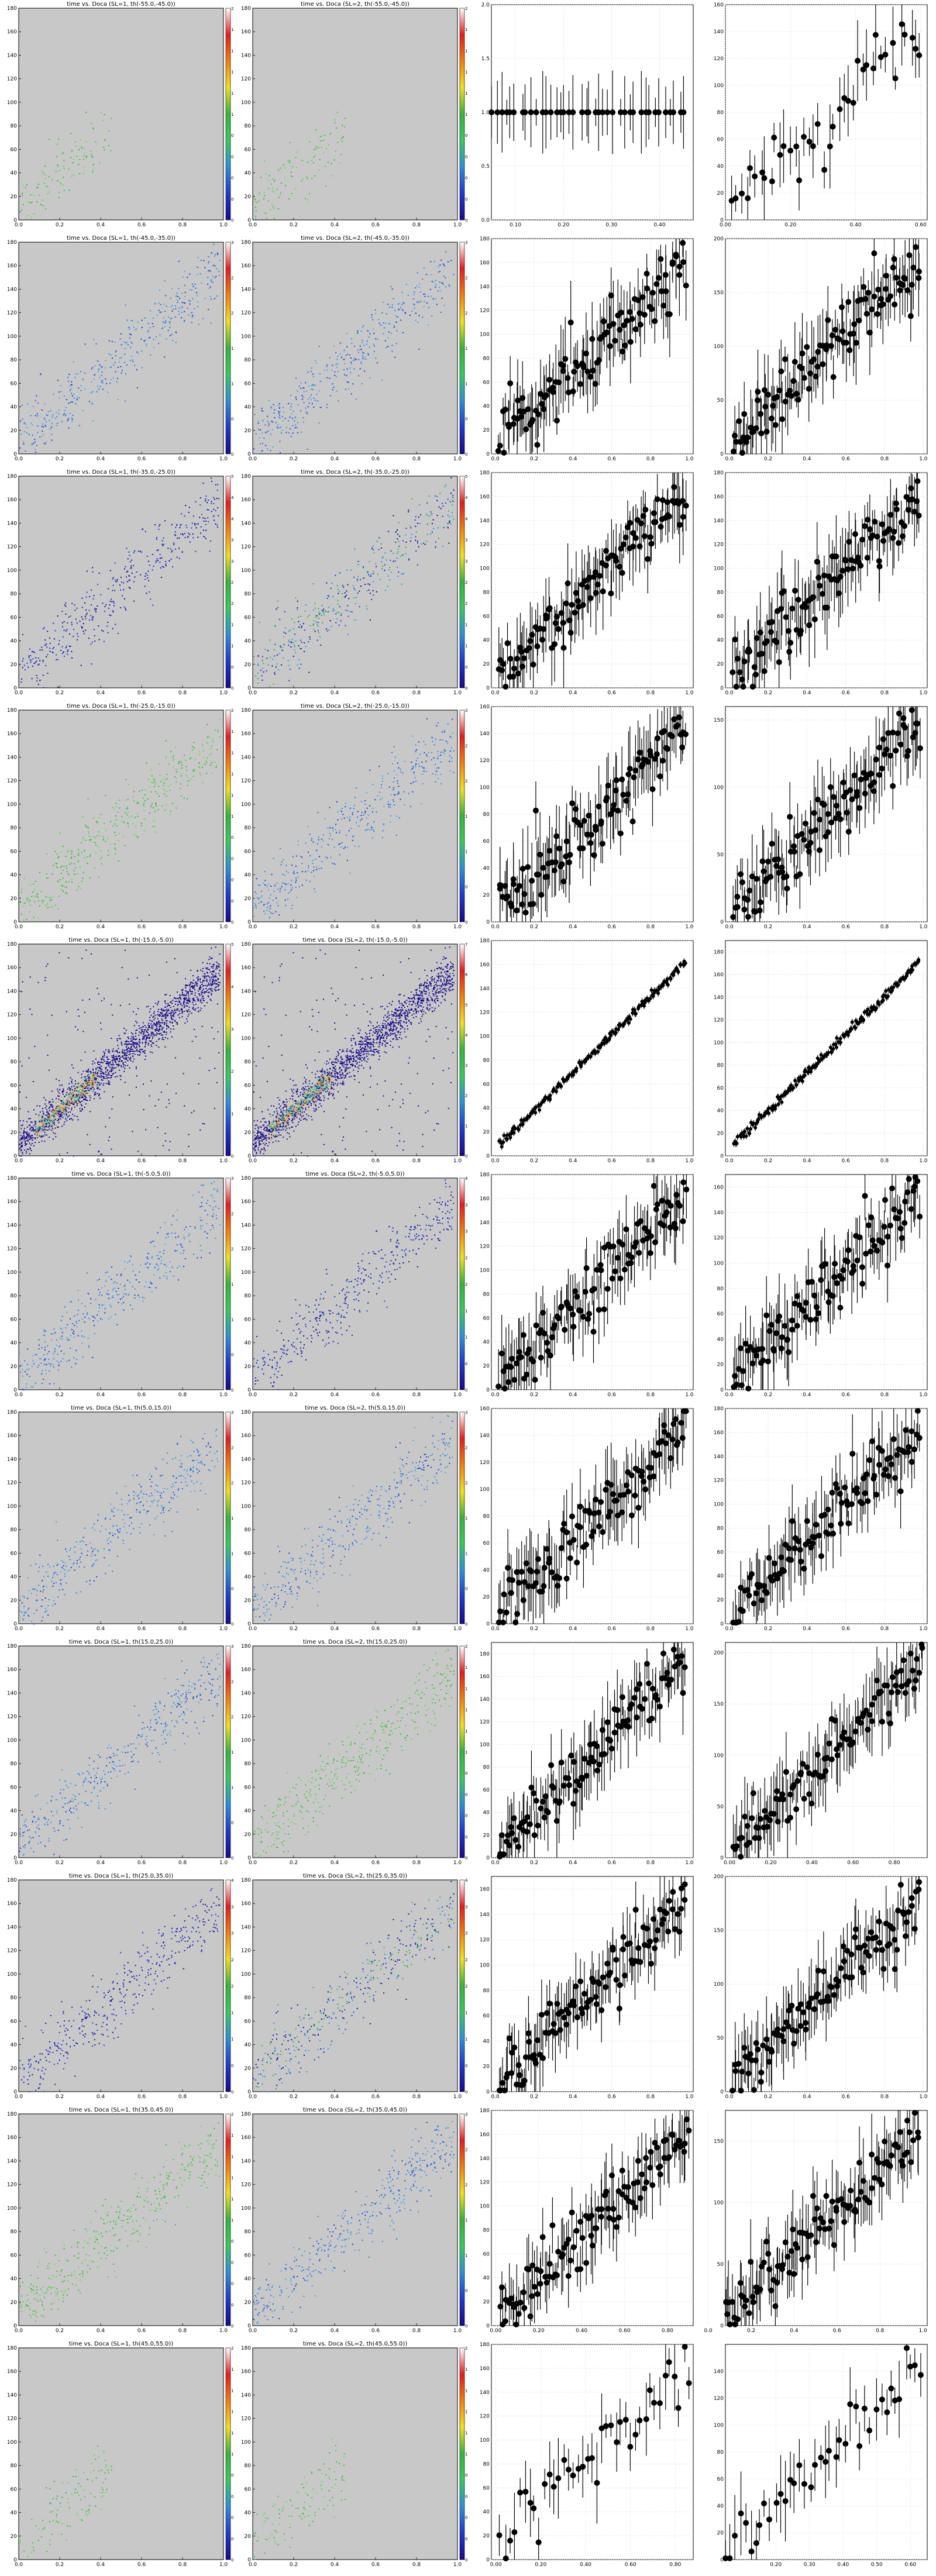  Describe the element at coordinates (14, 665) in the screenshot. I see `y-tick-label: 20` at that location.